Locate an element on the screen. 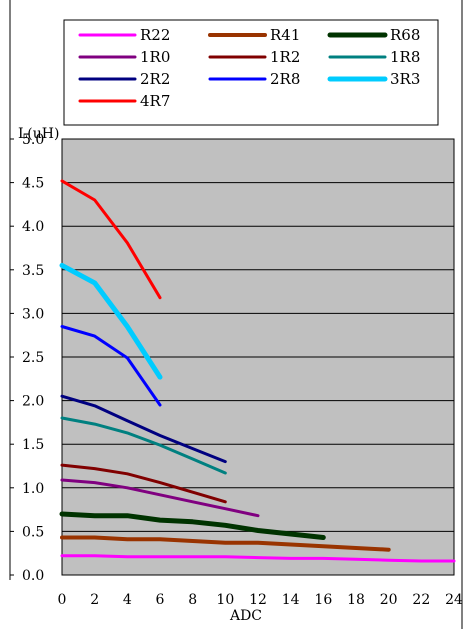 The width and height of the screenshot is (473, 629). series-line-4r7 is located at coordinates (111, 239).